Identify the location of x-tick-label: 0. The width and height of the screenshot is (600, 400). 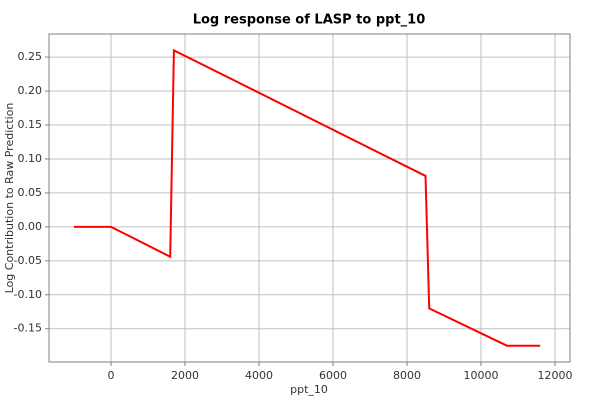
(111, 375).